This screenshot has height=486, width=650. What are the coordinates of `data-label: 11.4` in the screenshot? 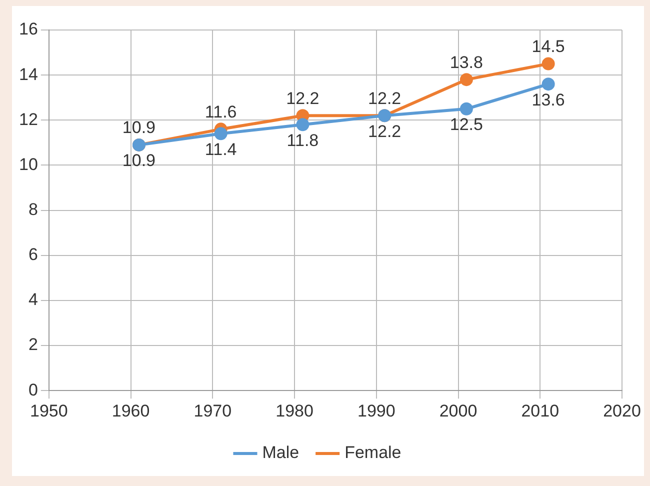 It's located at (220, 149).